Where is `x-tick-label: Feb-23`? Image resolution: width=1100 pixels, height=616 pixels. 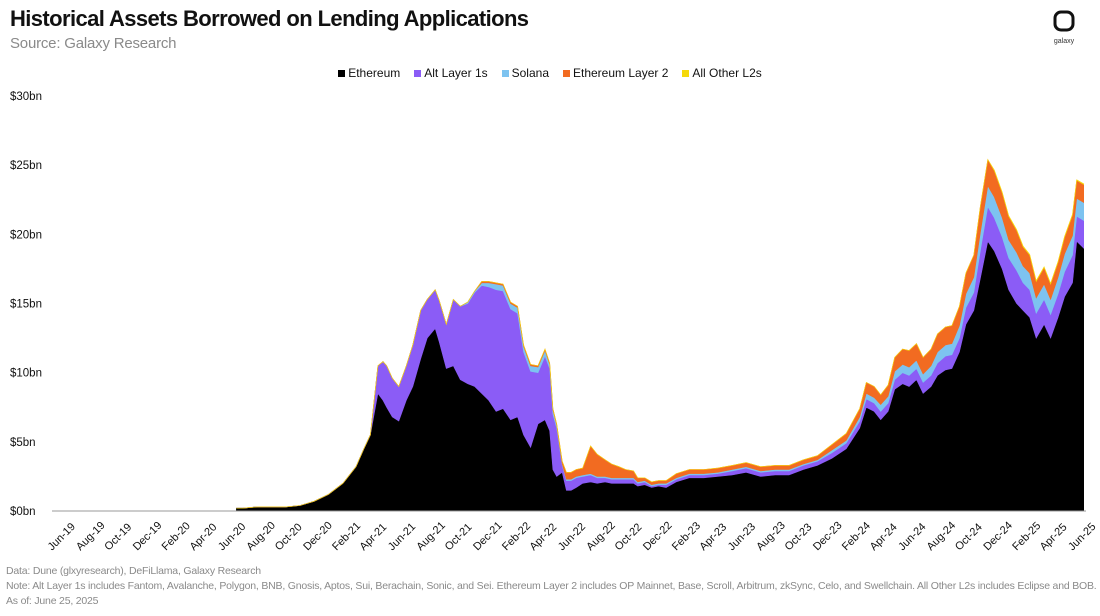 x-tick-label: Feb-23 is located at coordinates (686, 536).